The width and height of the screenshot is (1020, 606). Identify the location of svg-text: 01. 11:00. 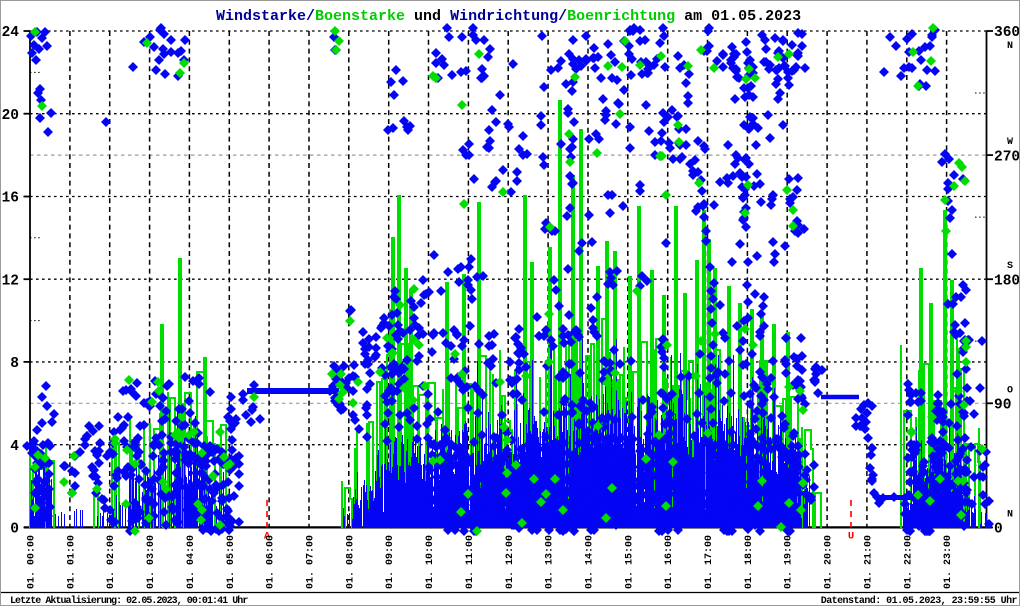
(470, 562).